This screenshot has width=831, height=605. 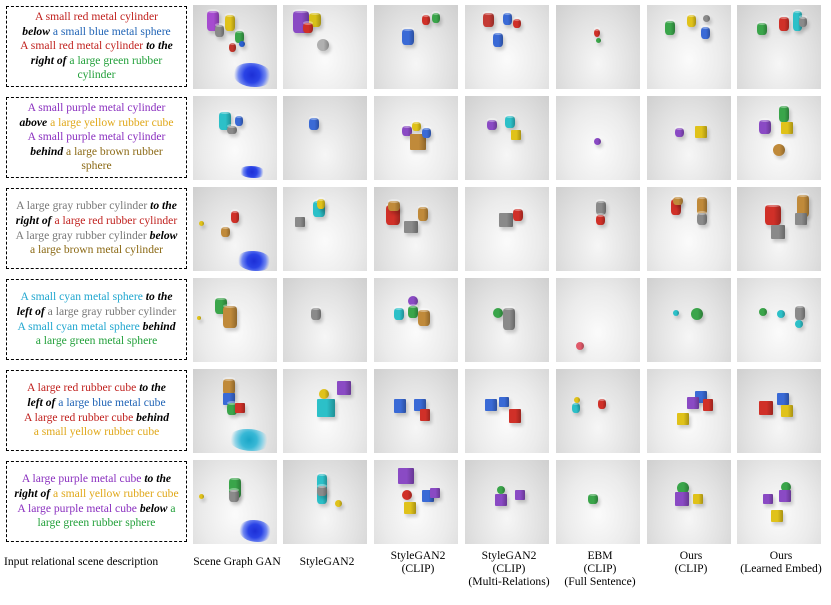 I want to click on column-label-line: (Full Sentence), so click(x=600, y=582).